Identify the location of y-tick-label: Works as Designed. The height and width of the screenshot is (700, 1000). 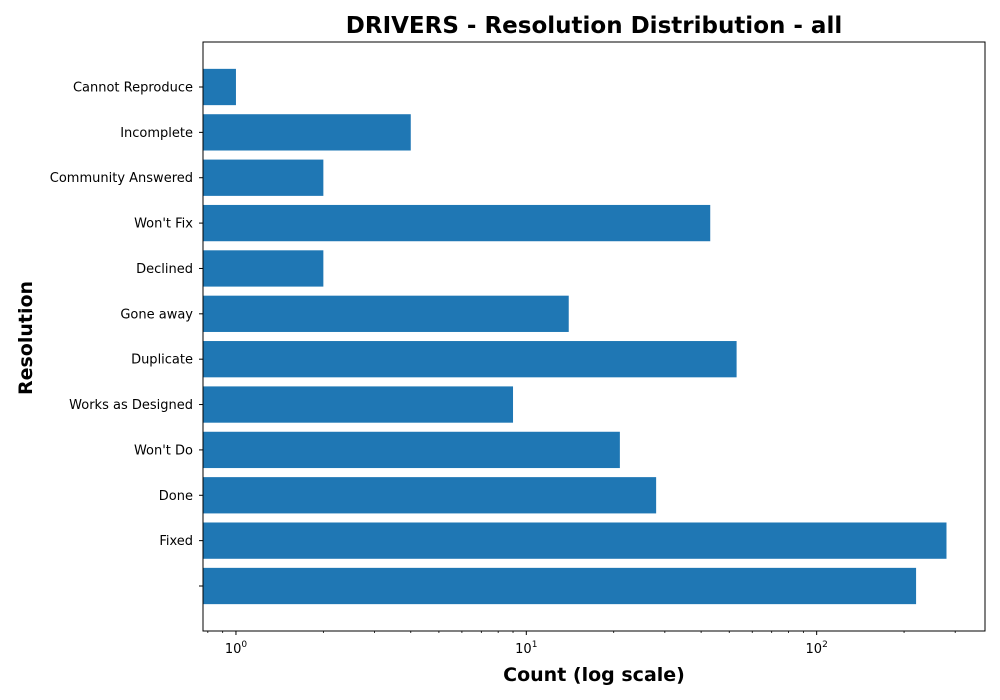
(131, 405).